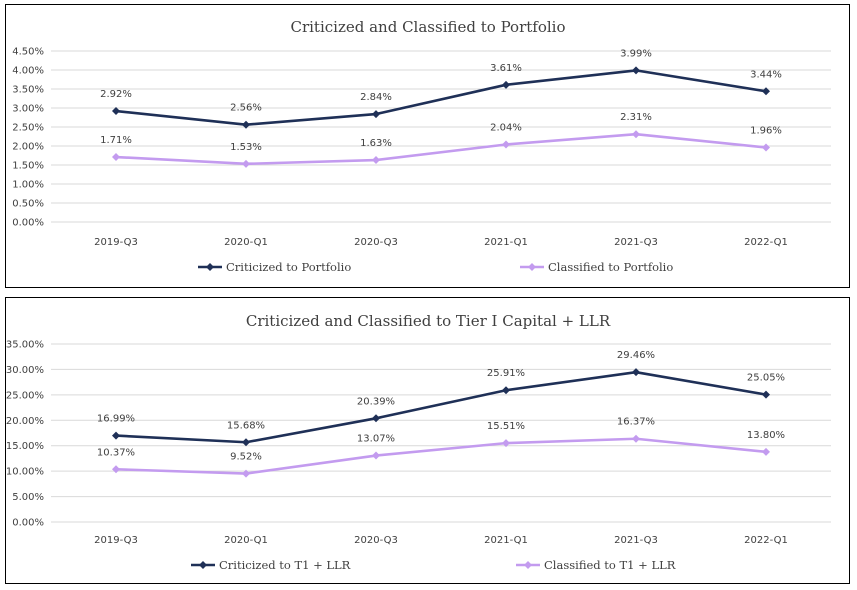 This screenshot has height=590, width=857. Describe the element at coordinates (28, 52) in the screenshot. I see `y-tick-label: 4.50%` at that location.